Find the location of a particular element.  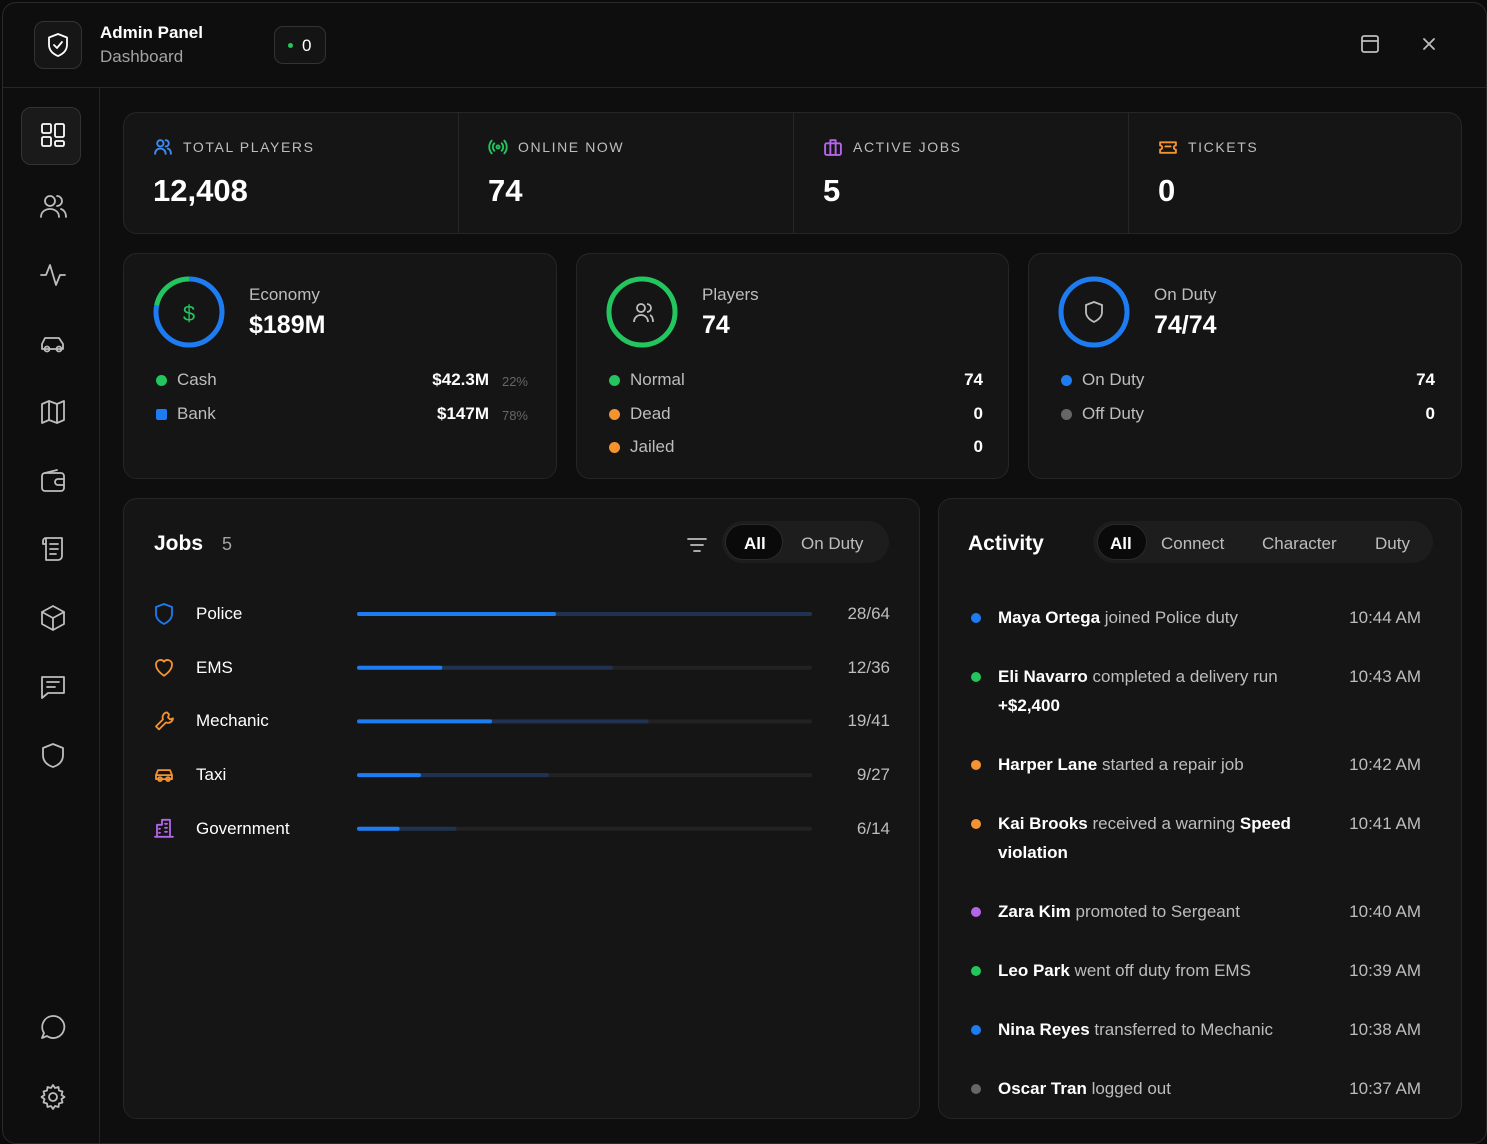

nav-activity is located at coordinates (53, 275).